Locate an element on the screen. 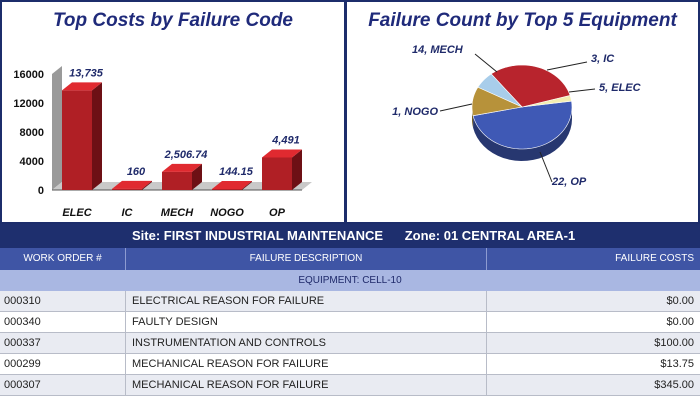 This screenshot has width=700, height=400. bar-nogo is located at coordinates (232, 185).